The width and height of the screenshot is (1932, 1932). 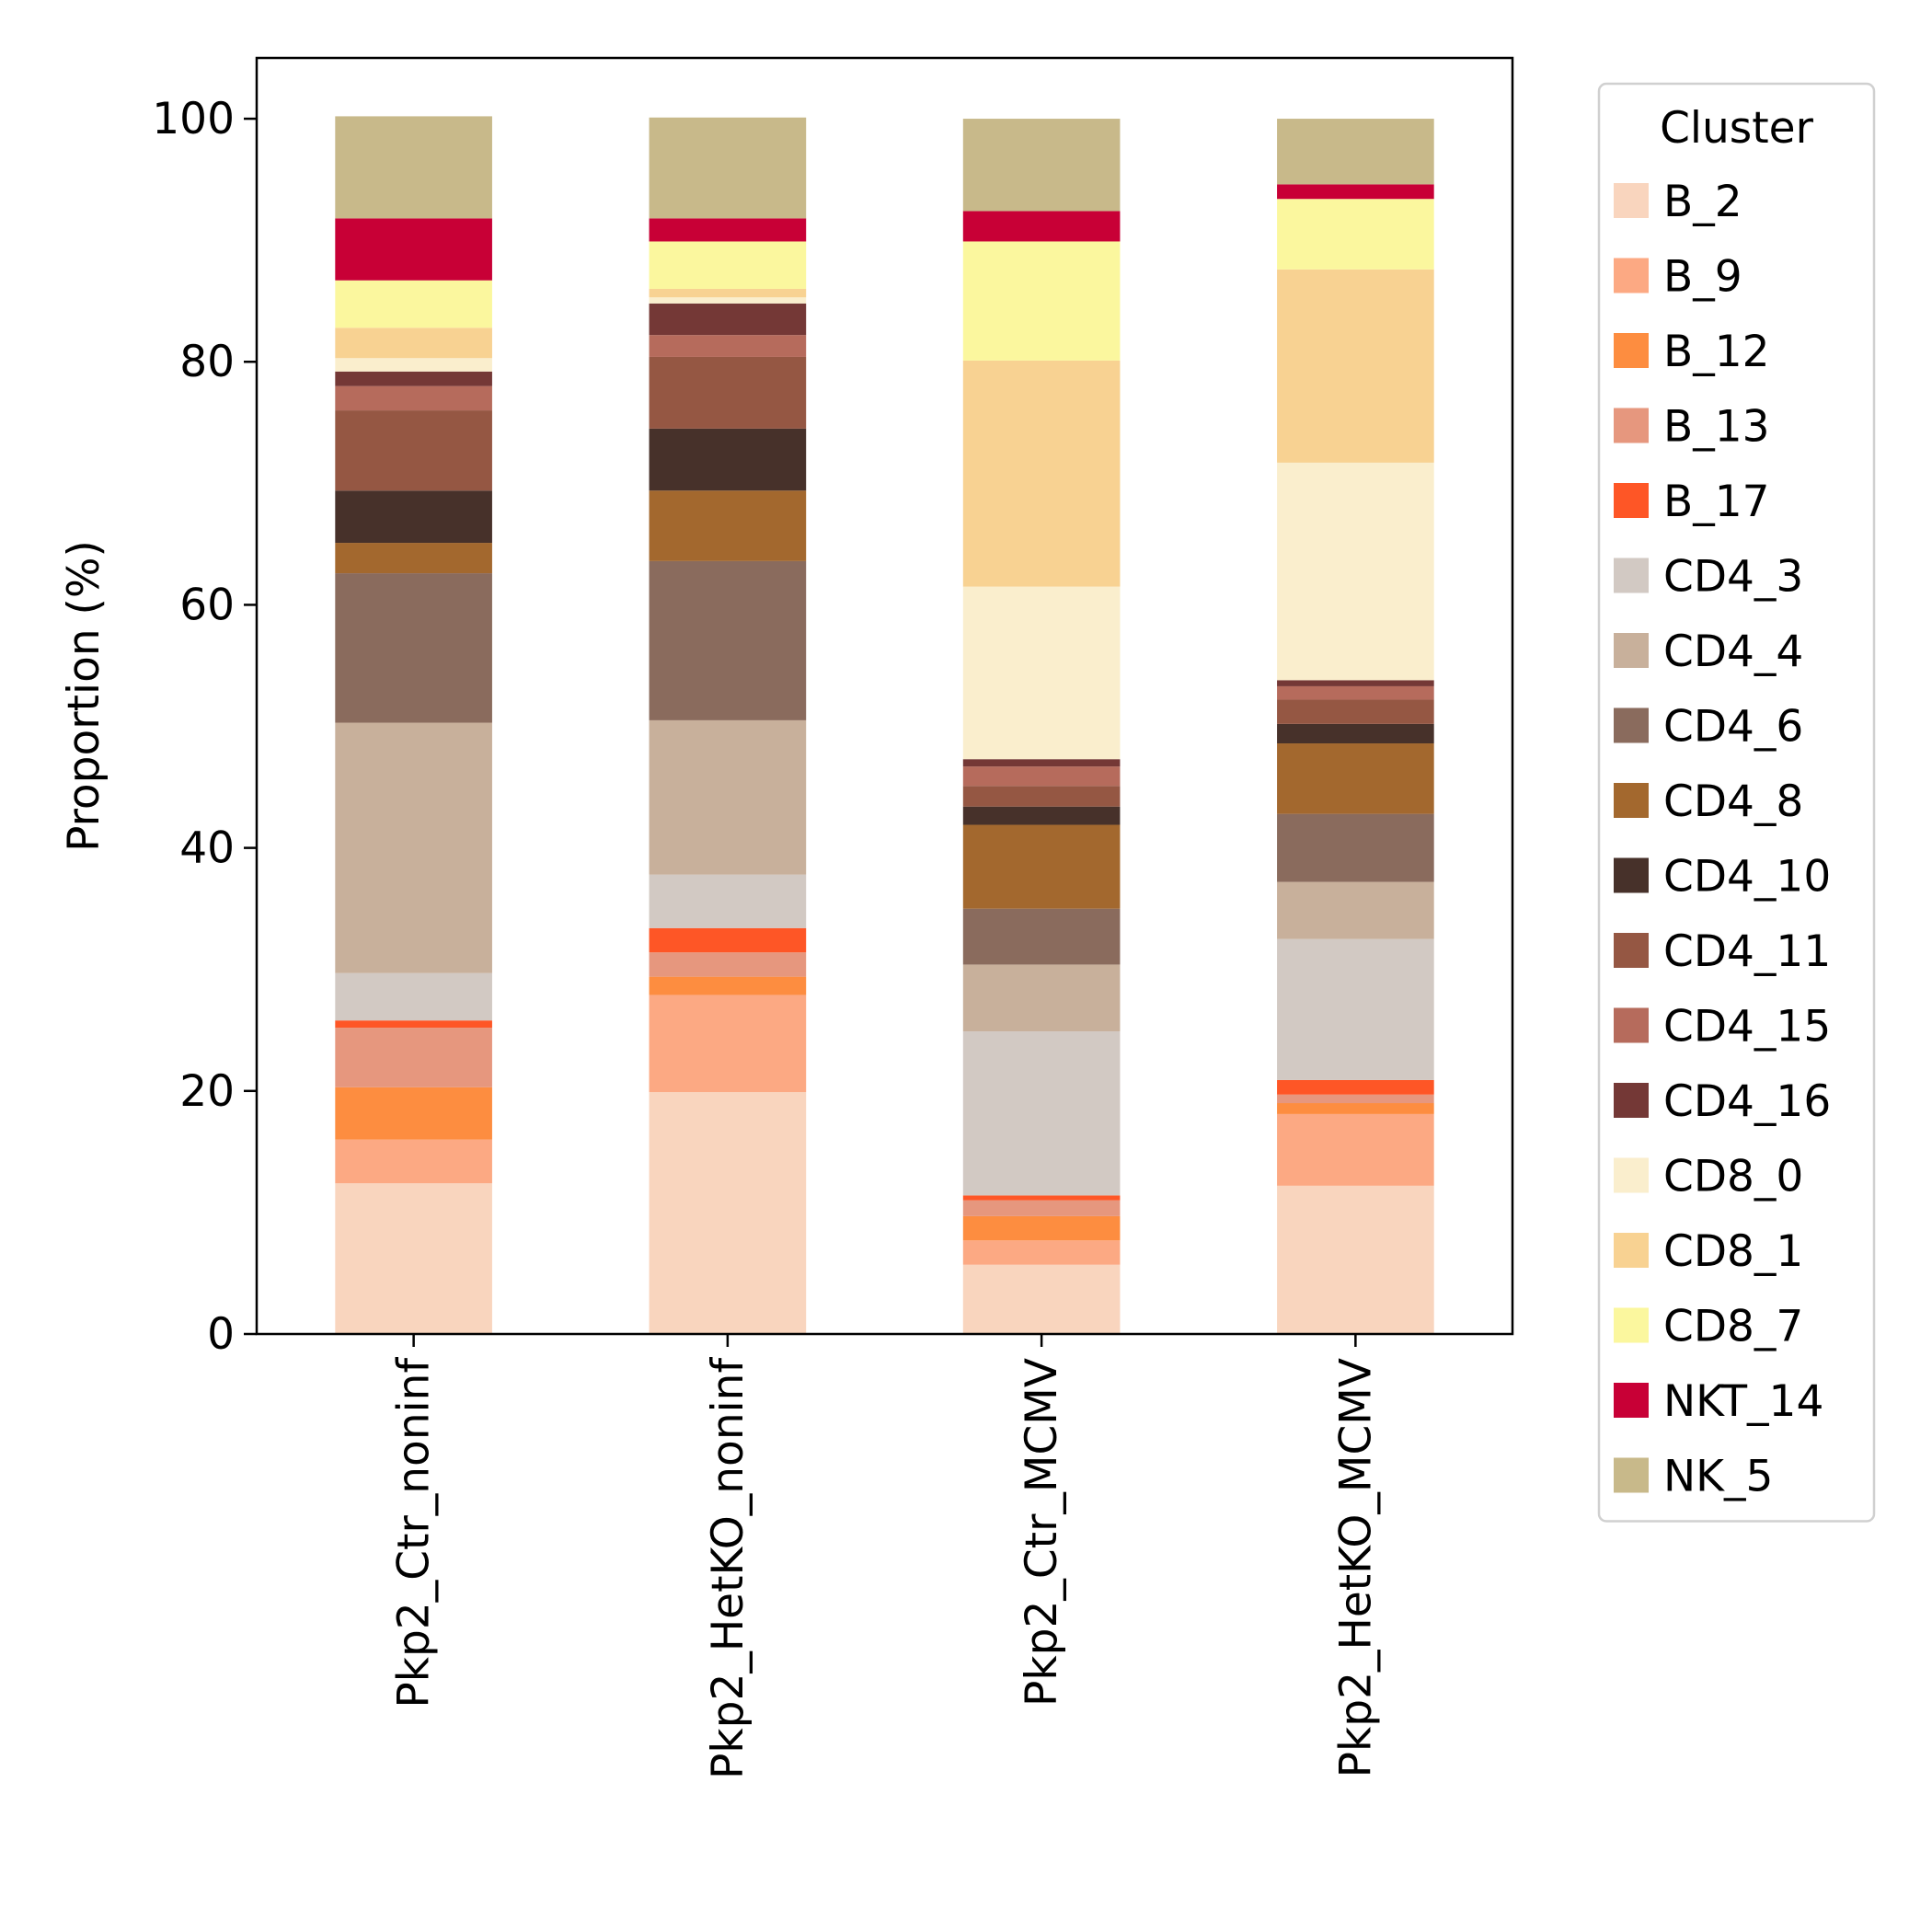 I want to click on legend-label-cd4-8: CD4_8, so click(x=1733, y=801).